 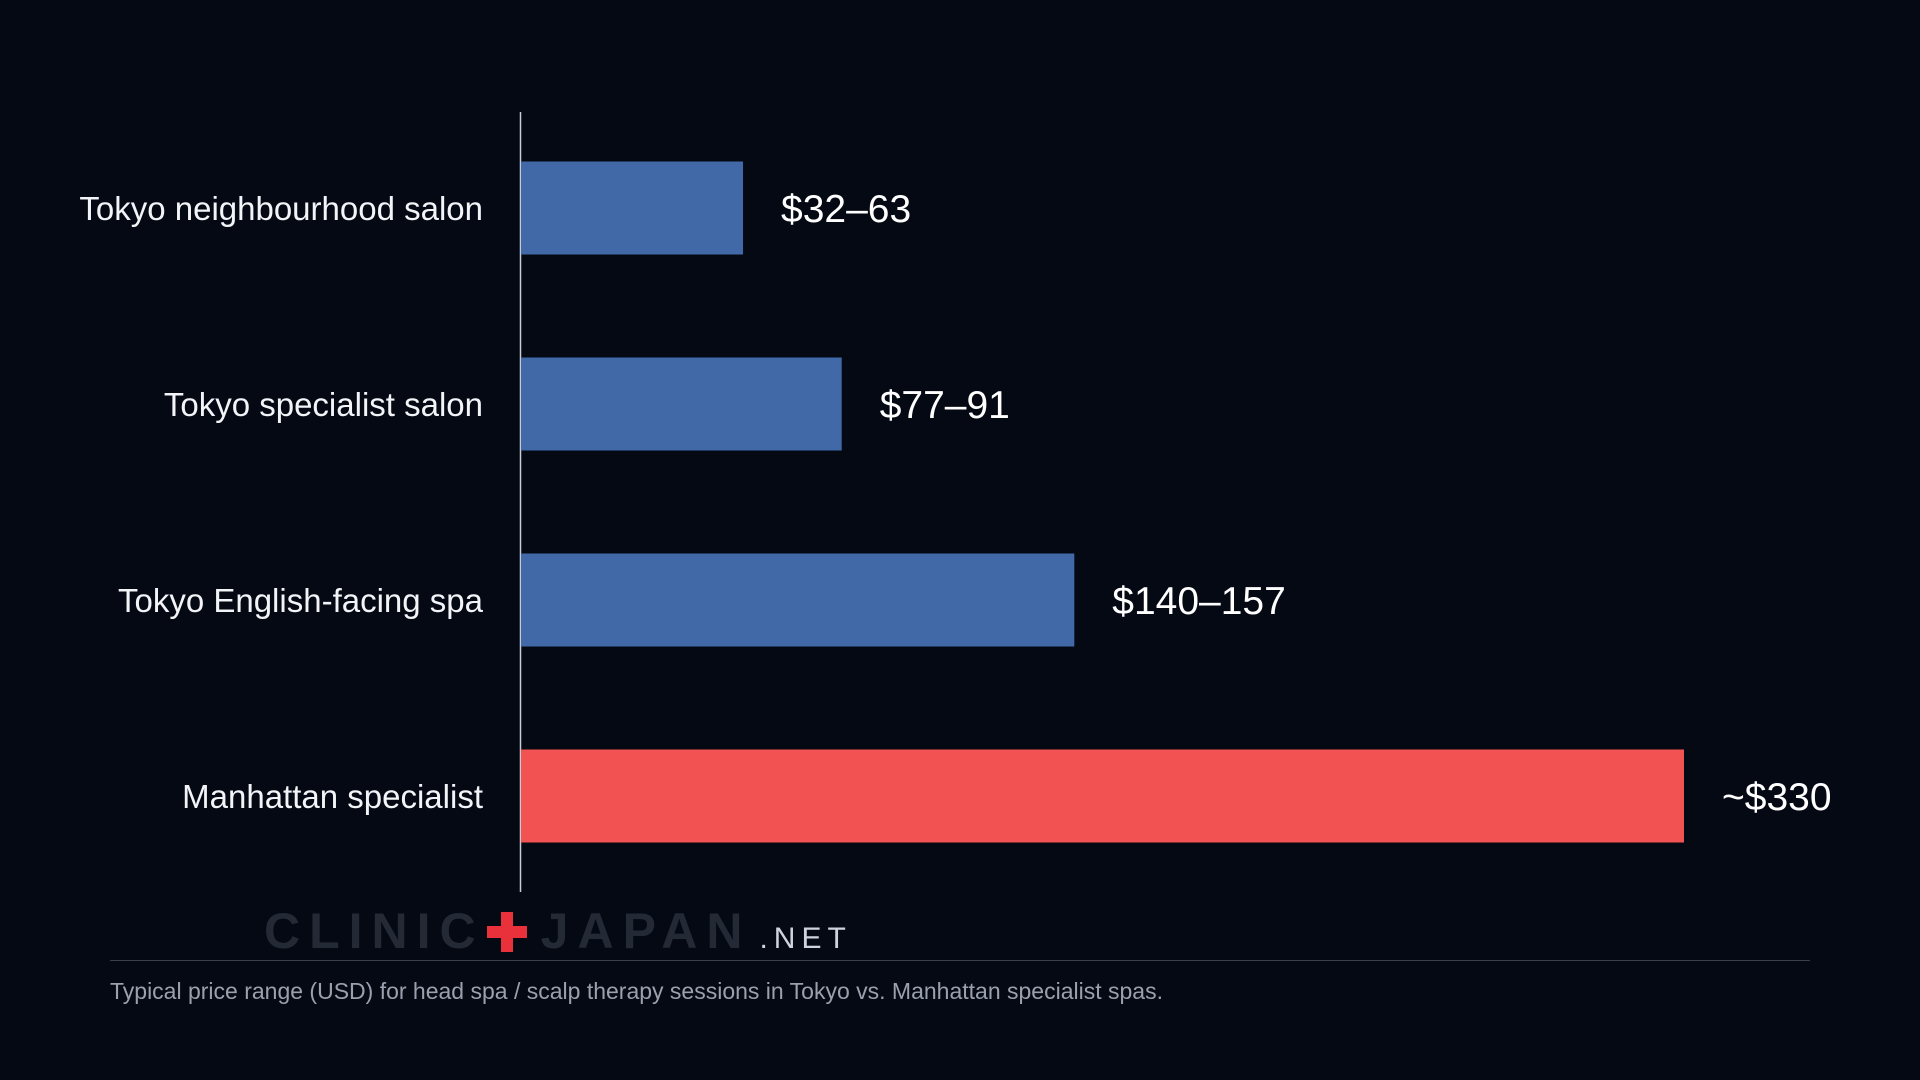 I want to click on logo-text-japan: JAPAN, so click(x=646, y=931).